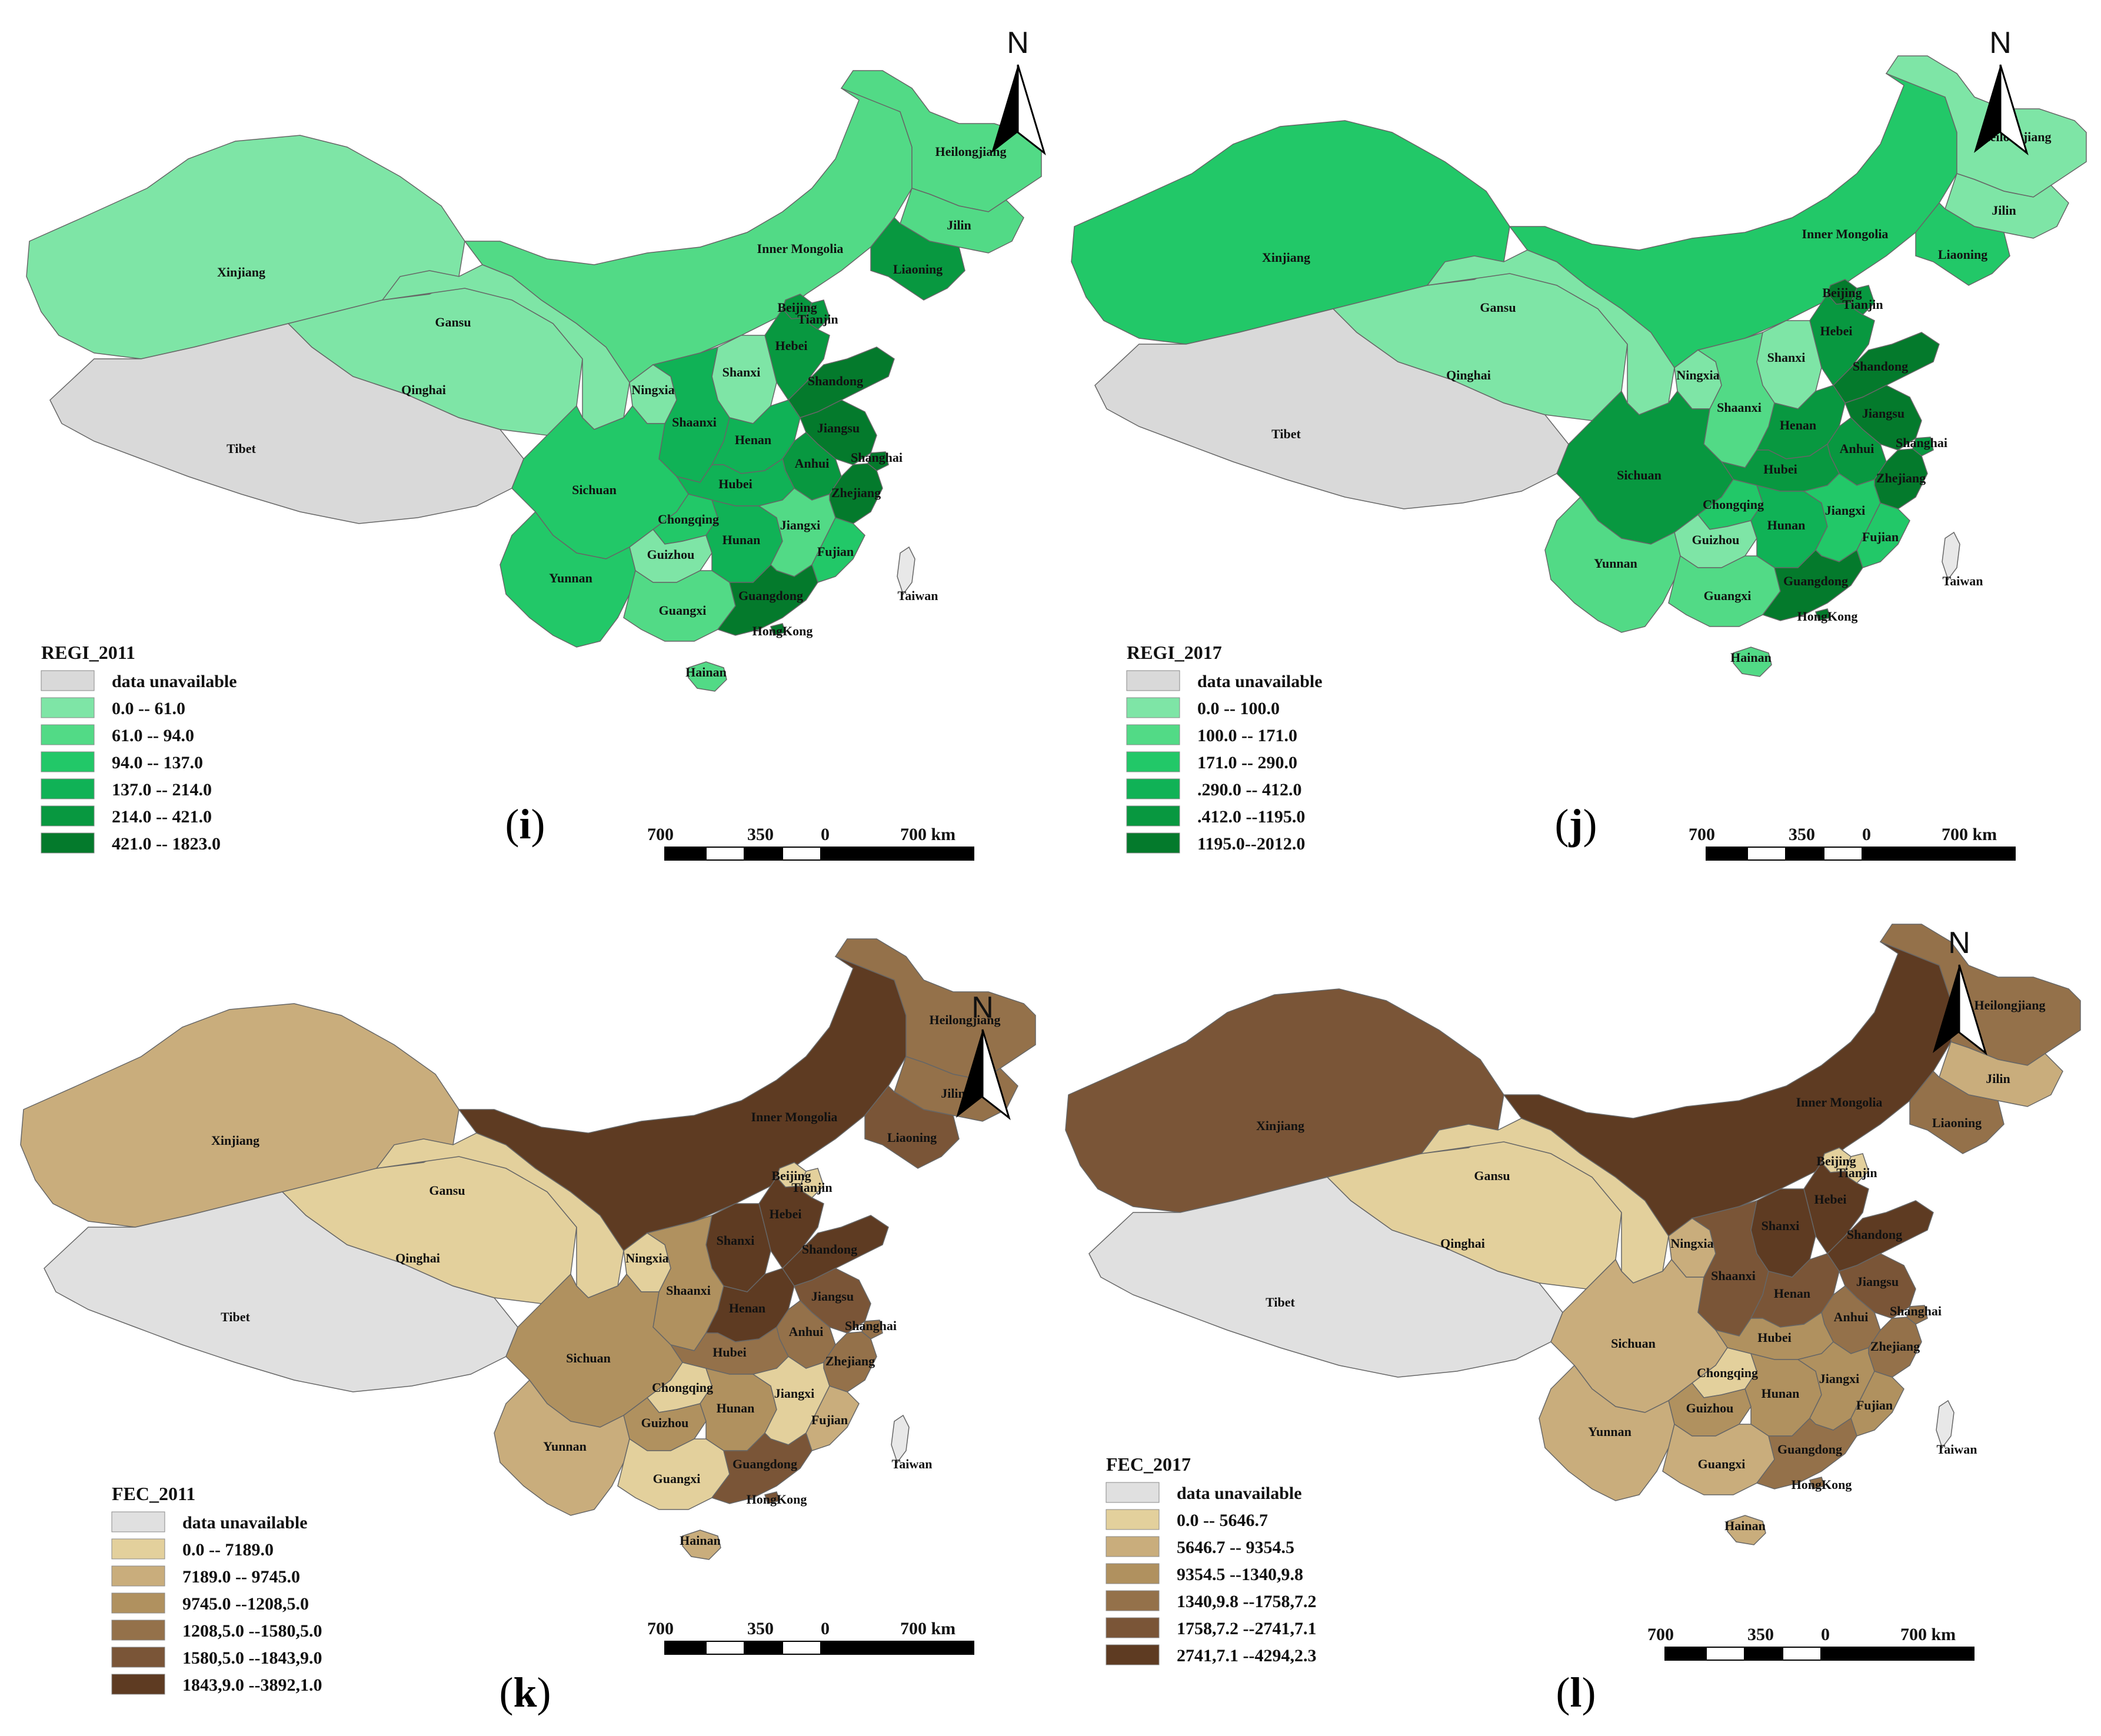 The width and height of the screenshot is (2101, 1736). Describe the element at coordinates (1883, 413) in the screenshot. I see `label-jiangsu: Jiangsu` at that location.